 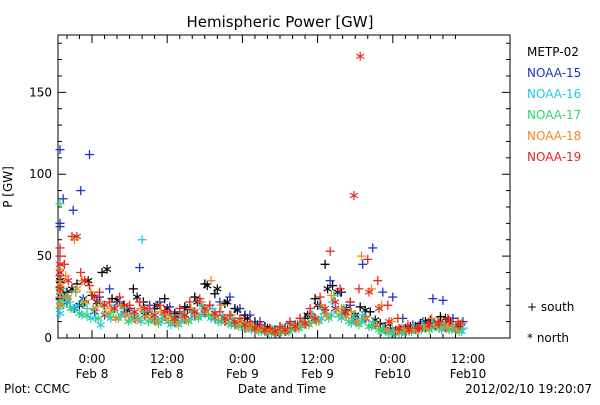 I want to click on timestamp: 2012/02/10 19:20:07, so click(x=528, y=389).